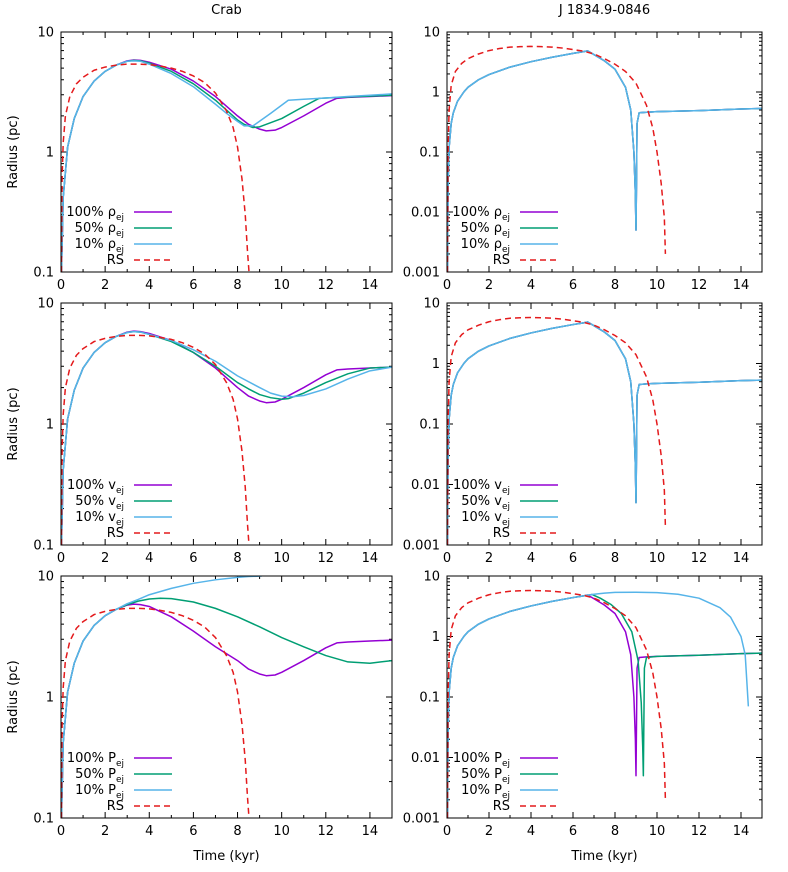 The height and width of the screenshot is (872, 788). I want to click on legend-label: 10% Pej, so click(99, 792).